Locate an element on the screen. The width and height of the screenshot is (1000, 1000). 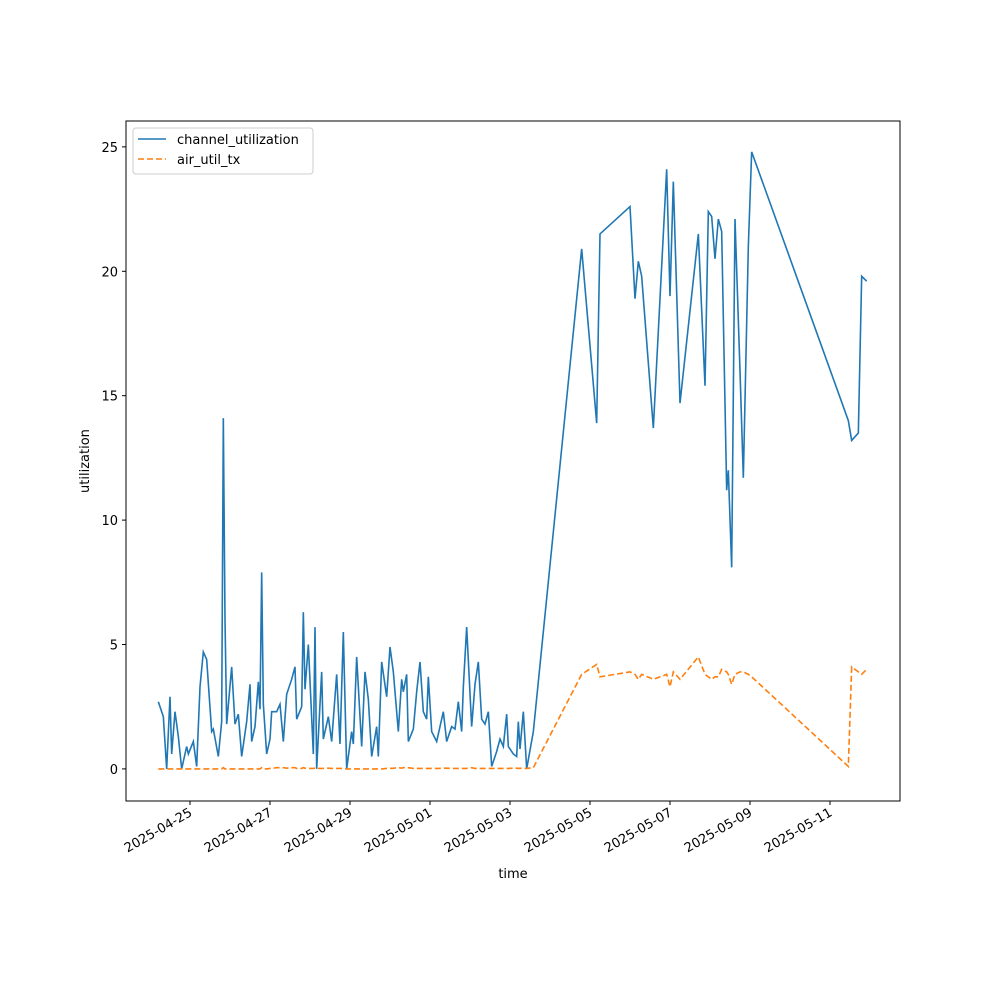
legend-box is located at coordinates (223, 151).